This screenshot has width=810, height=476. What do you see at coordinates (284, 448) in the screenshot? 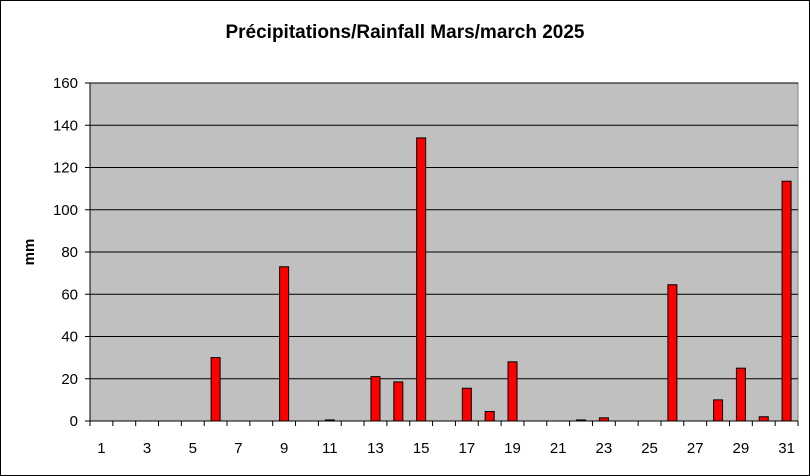
I see `x-tick-label: 9` at bounding box center [284, 448].